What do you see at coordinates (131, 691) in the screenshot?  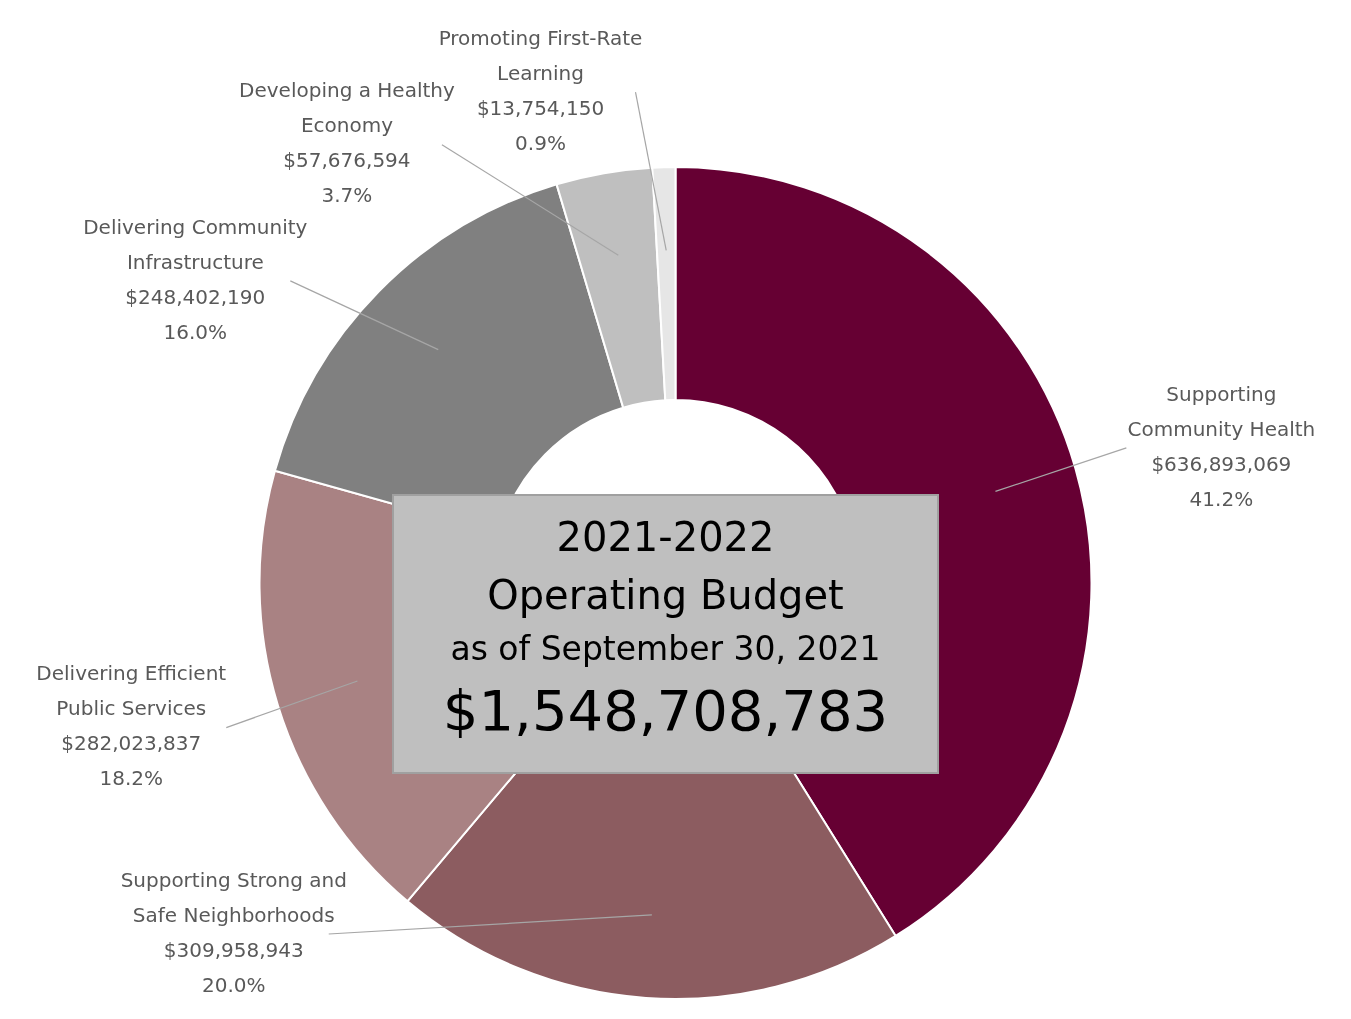 I see `slice-label: Delivering Efficient Public Services` at bounding box center [131, 691].